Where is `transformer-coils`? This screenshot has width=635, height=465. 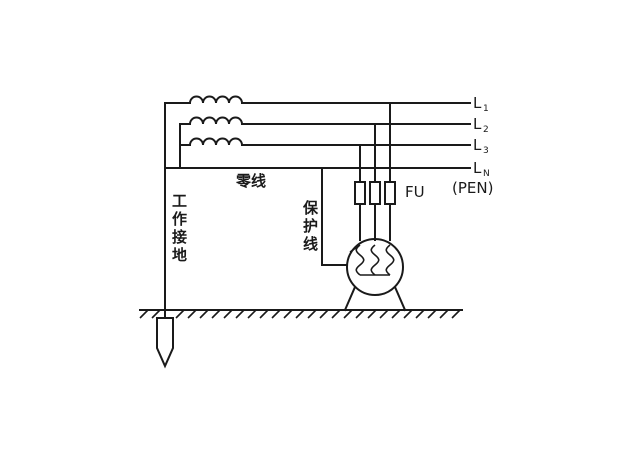
transformer-coils is located at coordinates (216, 121).